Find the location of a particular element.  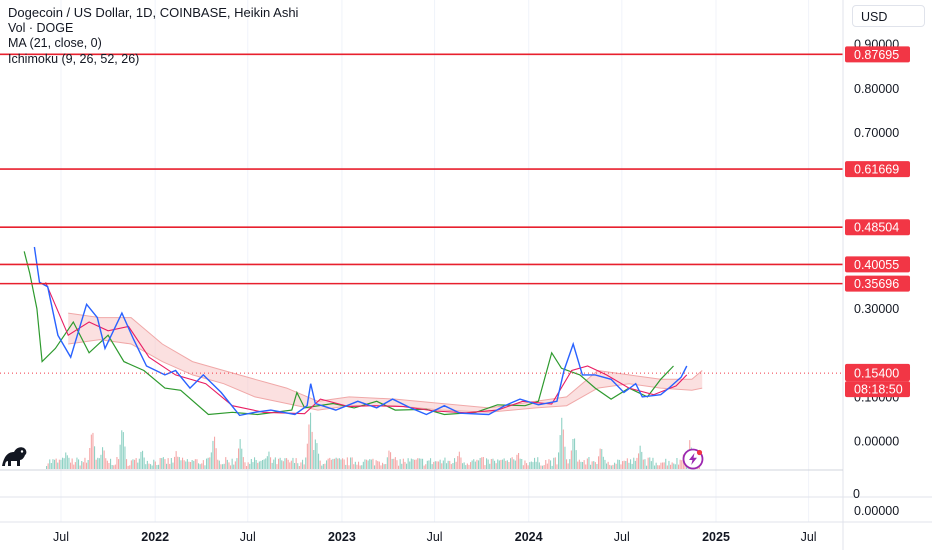

x-tick-label-5: 2024 is located at coordinates (529, 537).